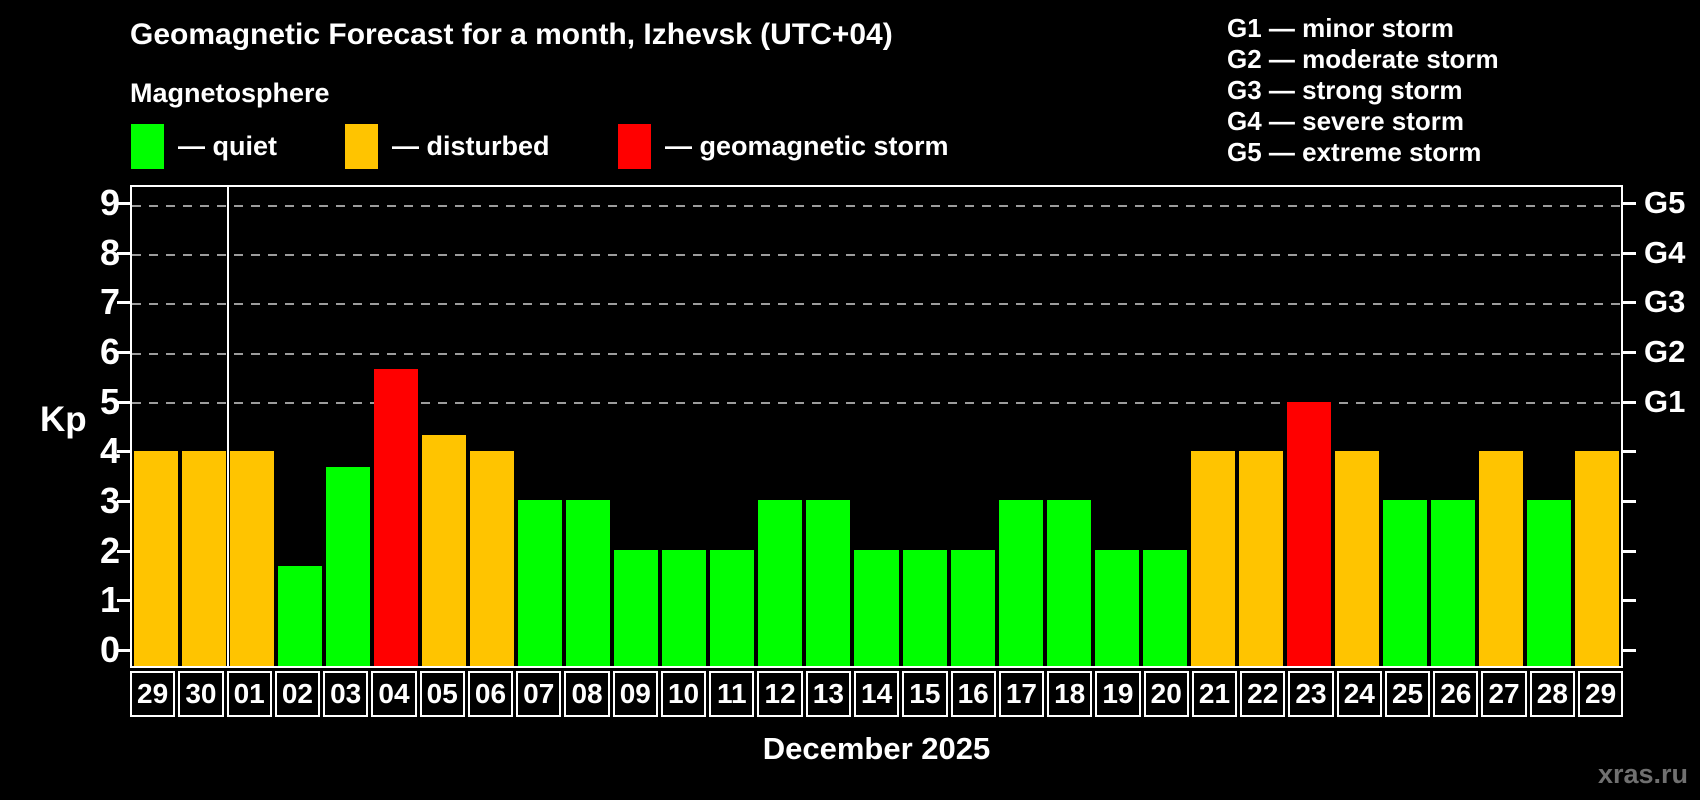 The height and width of the screenshot is (800, 1700). What do you see at coordinates (1504, 694) in the screenshot?
I see `date-cell-27: 27` at bounding box center [1504, 694].